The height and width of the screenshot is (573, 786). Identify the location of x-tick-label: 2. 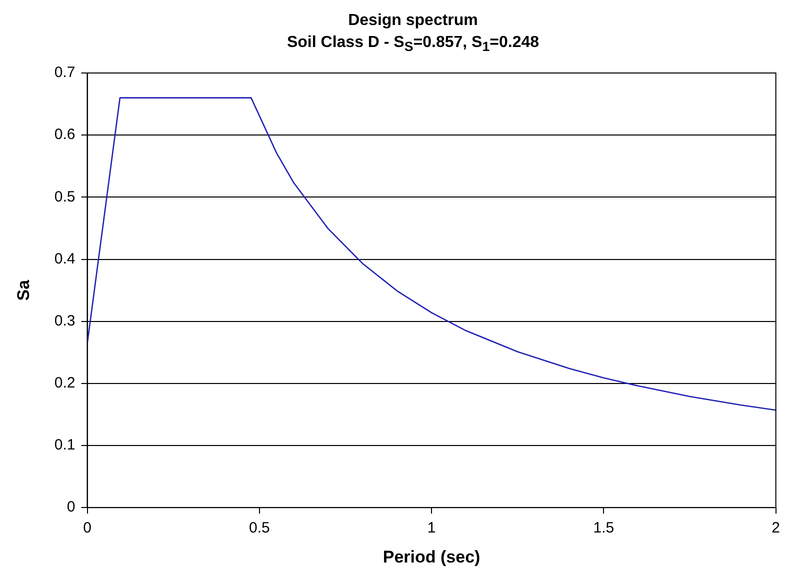
(776, 528).